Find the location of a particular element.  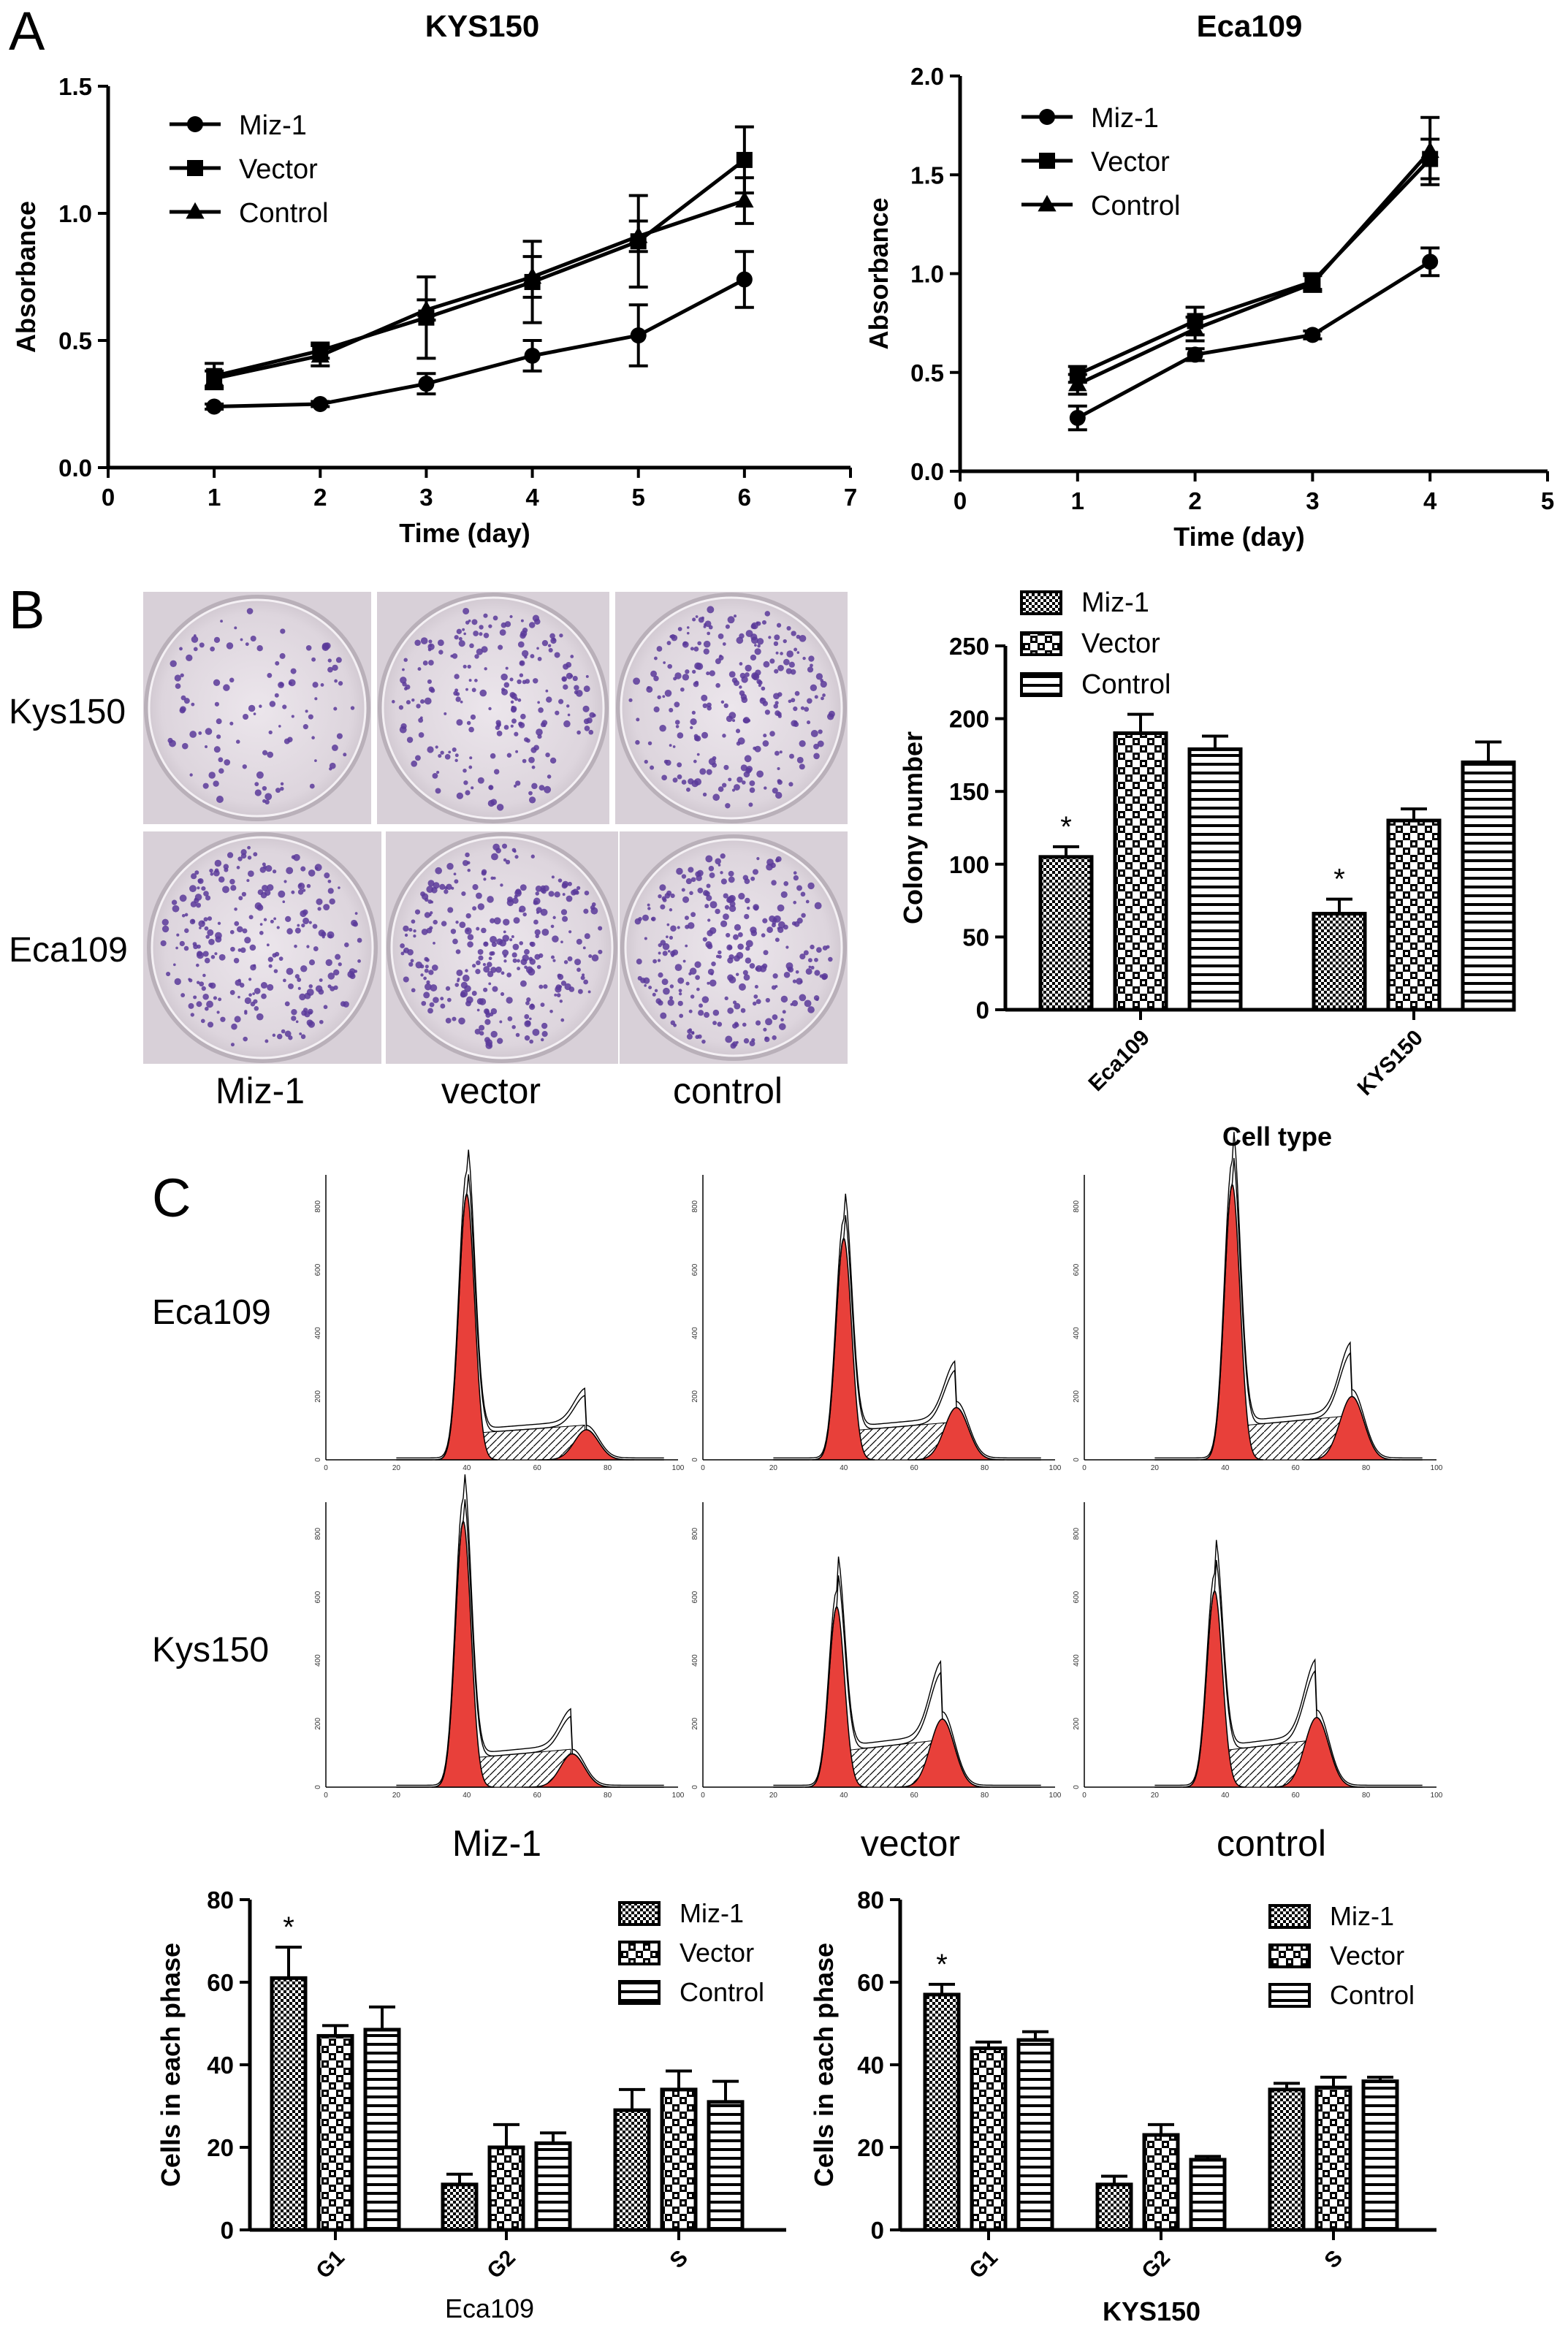

bar-miz-1-s is located at coordinates (632, 2170).